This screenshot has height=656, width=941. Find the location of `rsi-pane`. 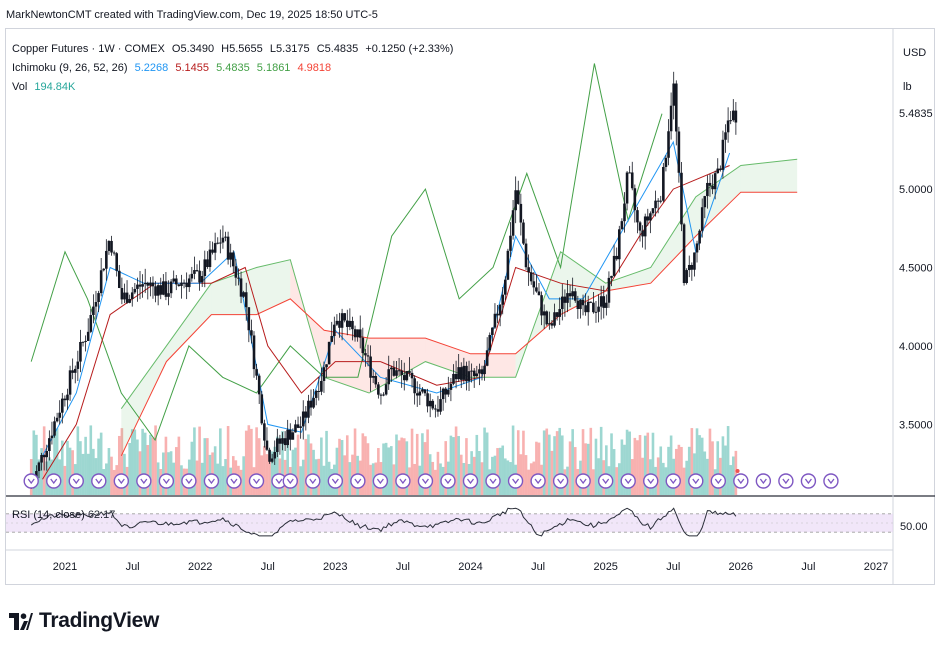

rsi-pane is located at coordinates (449, 522).